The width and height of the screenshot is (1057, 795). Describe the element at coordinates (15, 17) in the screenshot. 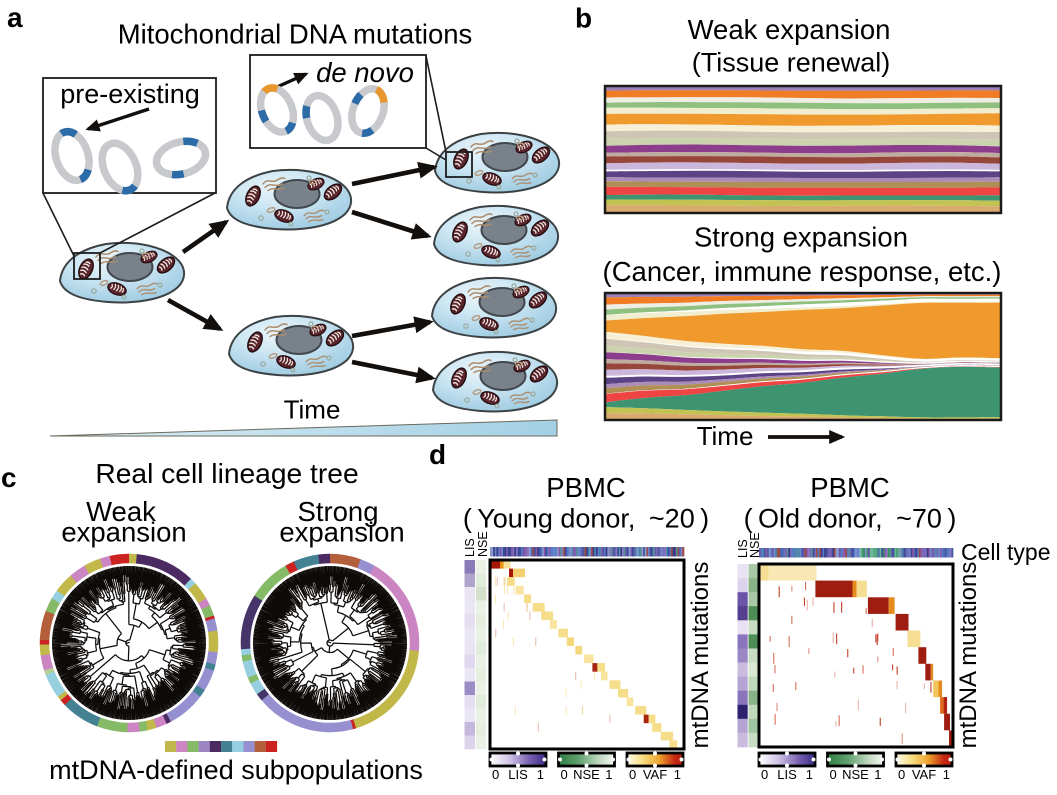

I see `svg-text: a` at that location.